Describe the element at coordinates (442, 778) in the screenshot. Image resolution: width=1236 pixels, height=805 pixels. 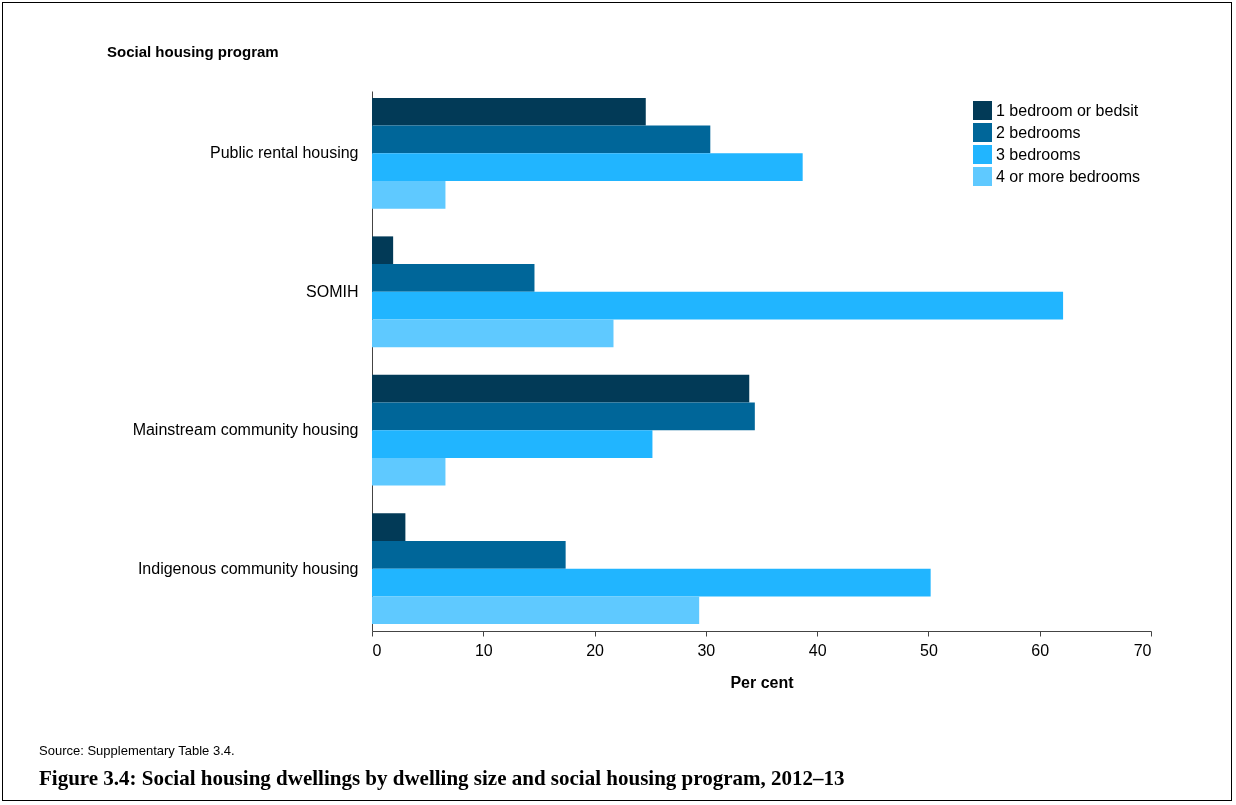
I see `text: Figure 3.4: Social housing dwellings by dwelling size and social housing program, 2012–13` at that location.